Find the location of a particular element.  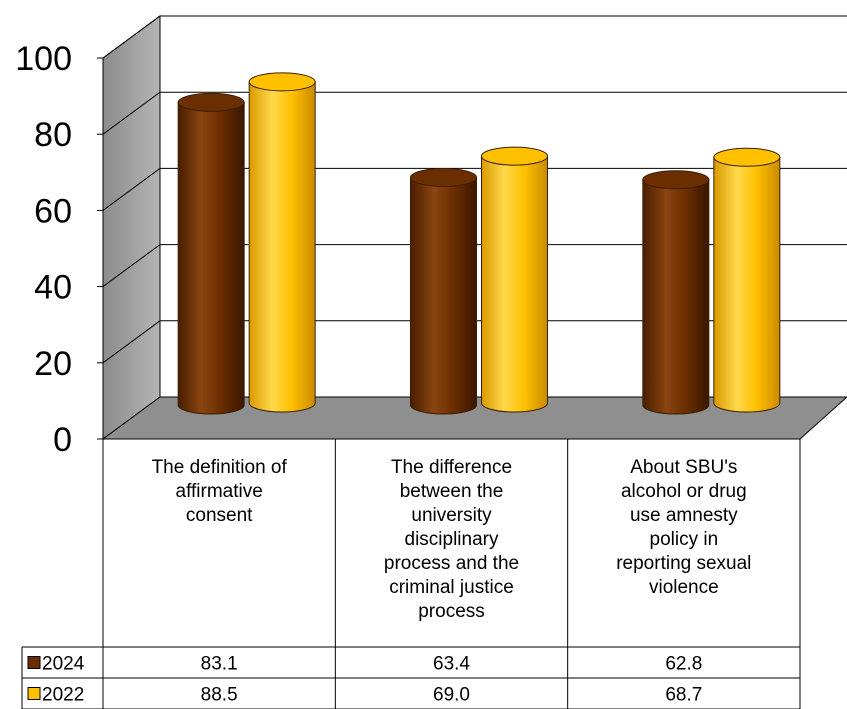

data-label: 88.5 is located at coordinates (219, 695).